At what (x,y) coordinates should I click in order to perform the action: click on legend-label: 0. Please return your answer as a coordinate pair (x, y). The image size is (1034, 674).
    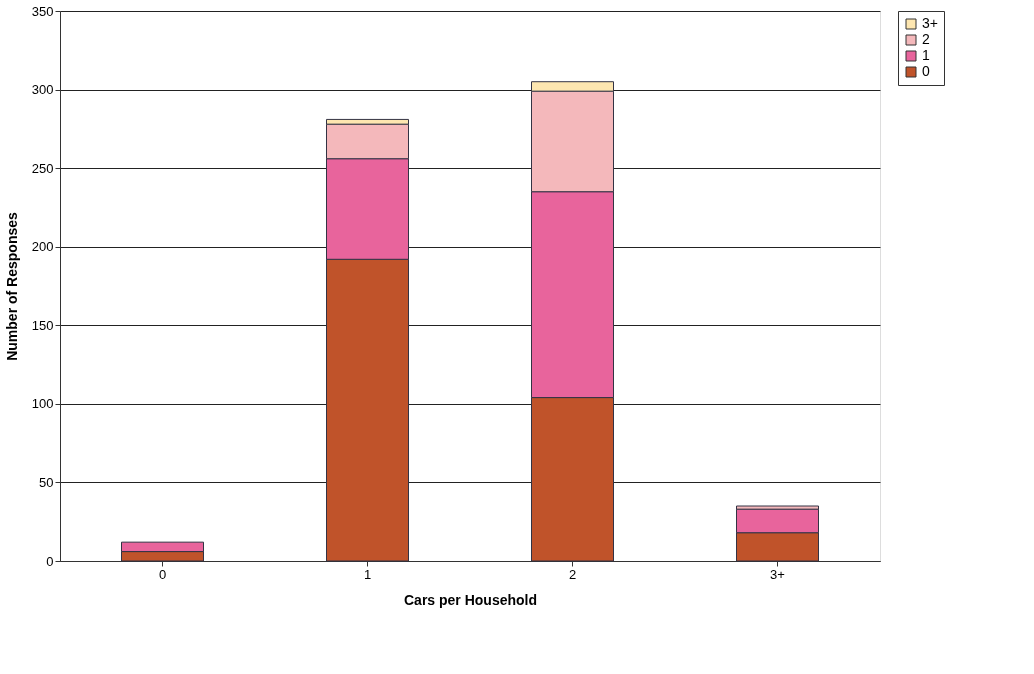
    Looking at the image, I should click on (926, 71).